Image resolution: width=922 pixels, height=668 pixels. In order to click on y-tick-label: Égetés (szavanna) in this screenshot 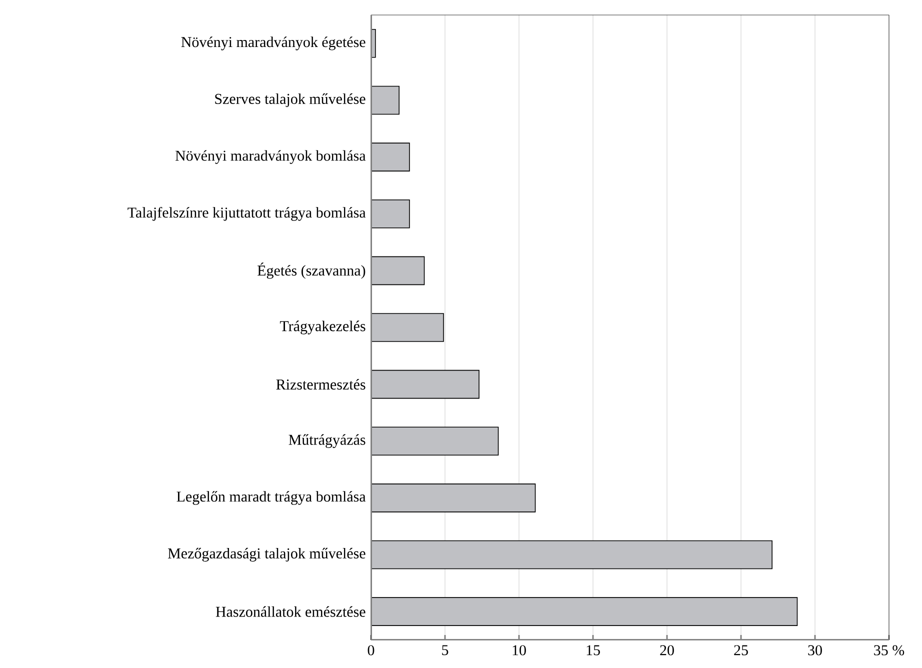, I will do `click(312, 270)`.